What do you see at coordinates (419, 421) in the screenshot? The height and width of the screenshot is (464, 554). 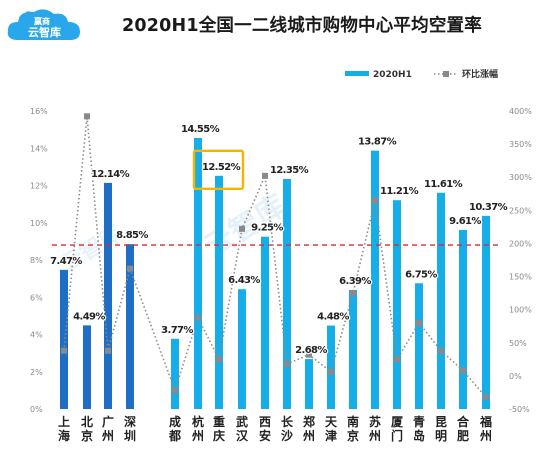 I see `category-label-青岛: 青` at bounding box center [419, 421].